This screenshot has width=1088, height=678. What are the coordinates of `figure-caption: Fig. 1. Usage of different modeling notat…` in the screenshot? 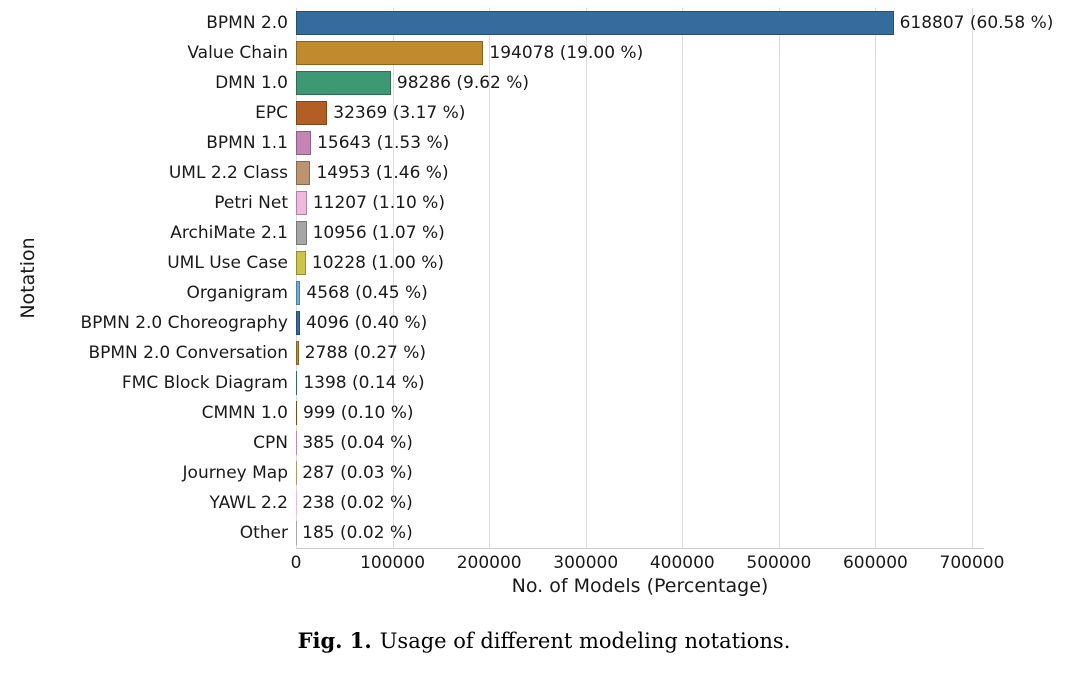 It's located at (544, 640).